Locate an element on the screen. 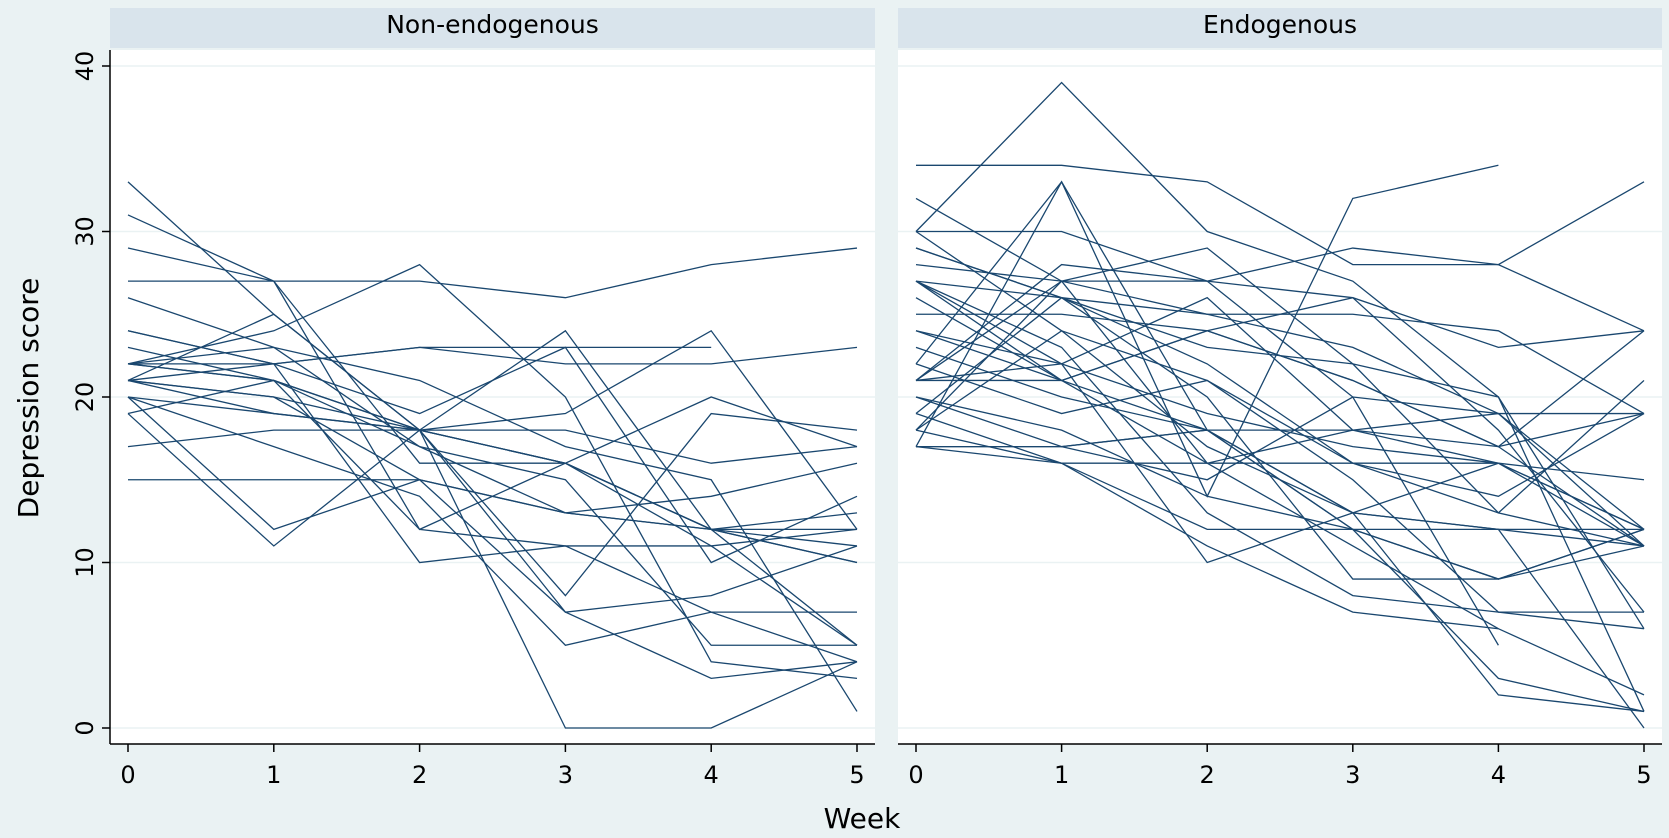  y-tick-label: 40 is located at coordinates (85, 66).